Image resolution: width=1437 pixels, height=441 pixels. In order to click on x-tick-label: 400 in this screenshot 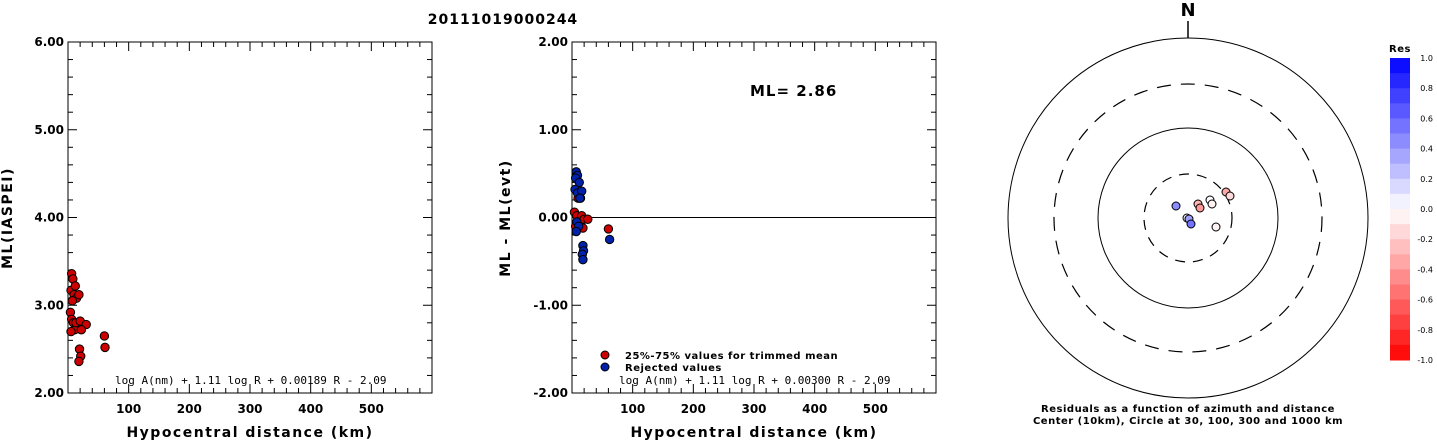, I will do `click(310, 409)`.